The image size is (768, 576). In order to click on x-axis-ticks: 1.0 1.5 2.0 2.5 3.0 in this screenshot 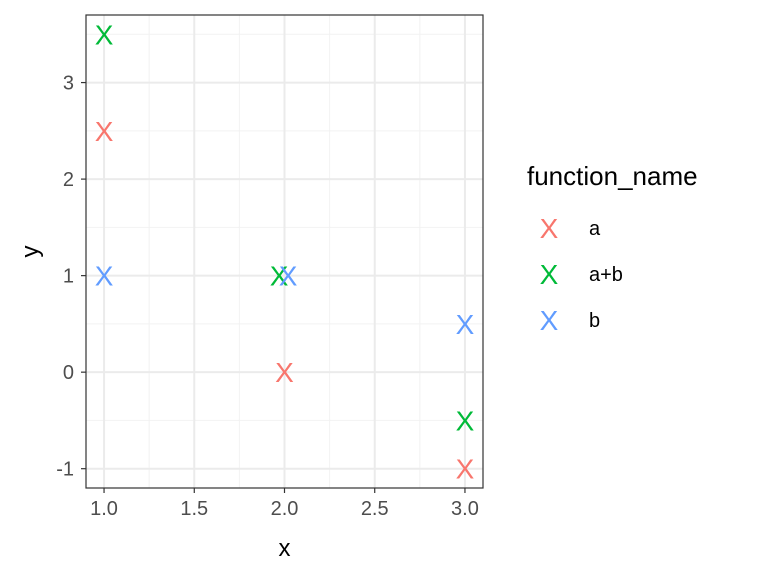, I will do `click(284, 504)`.